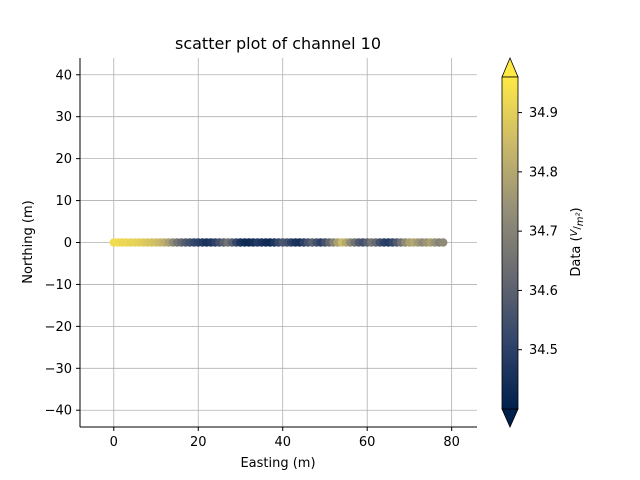 Image resolution: width=640 pixels, height=480 pixels. What do you see at coordinates (282, 442) in the screenshot?
I see `x-tick-label: 40` at bounding box center [282, 442].